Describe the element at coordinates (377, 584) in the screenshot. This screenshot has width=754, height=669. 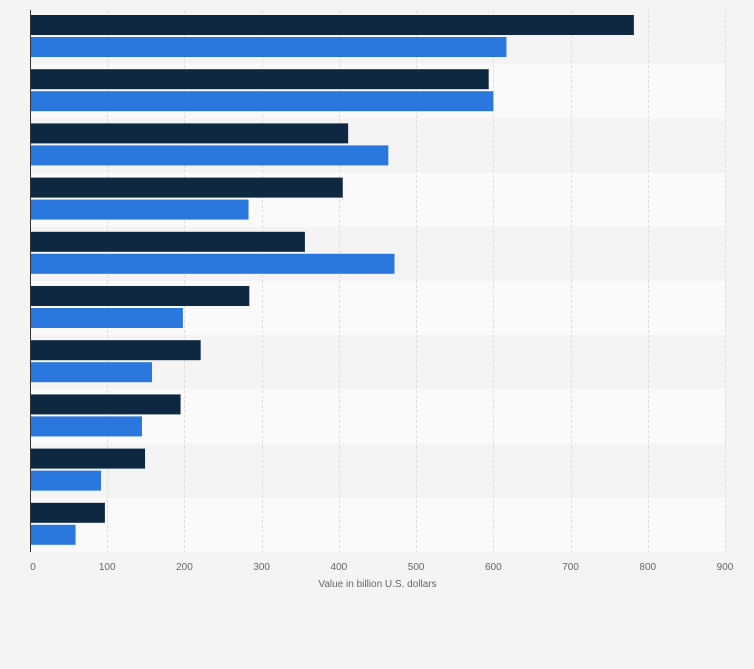
I see `x-axis-title: Value in billion U.S. dollars` at that location.